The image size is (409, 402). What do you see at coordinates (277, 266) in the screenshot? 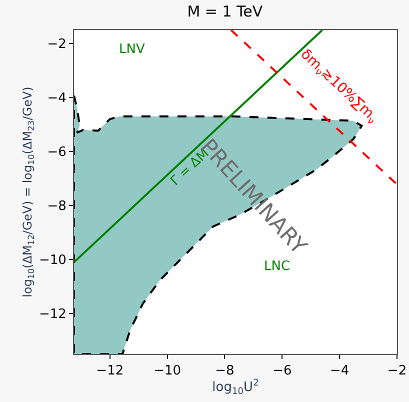
I see `annotation: LNC` at bounding box center [277, 266].